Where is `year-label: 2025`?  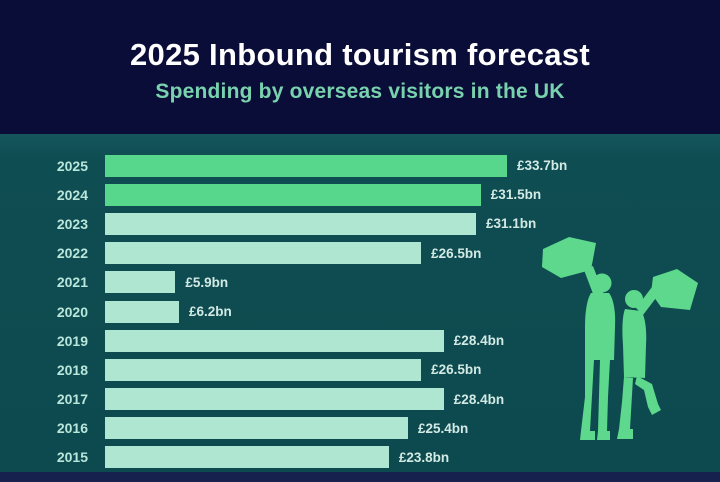
year-label: 2025 is located at coordinates (72, 165).